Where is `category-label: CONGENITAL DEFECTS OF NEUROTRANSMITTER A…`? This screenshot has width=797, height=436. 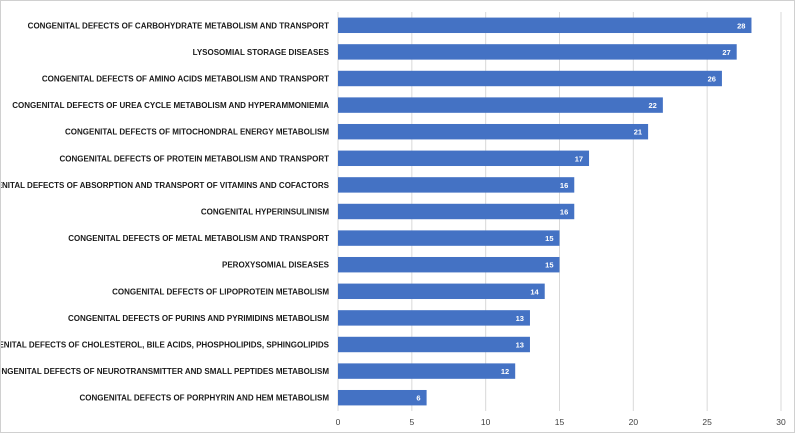 category-label: CONGENITAL DEFECTS OF NEUROTRANSMITTER A… is located at coordinates (165, 371).